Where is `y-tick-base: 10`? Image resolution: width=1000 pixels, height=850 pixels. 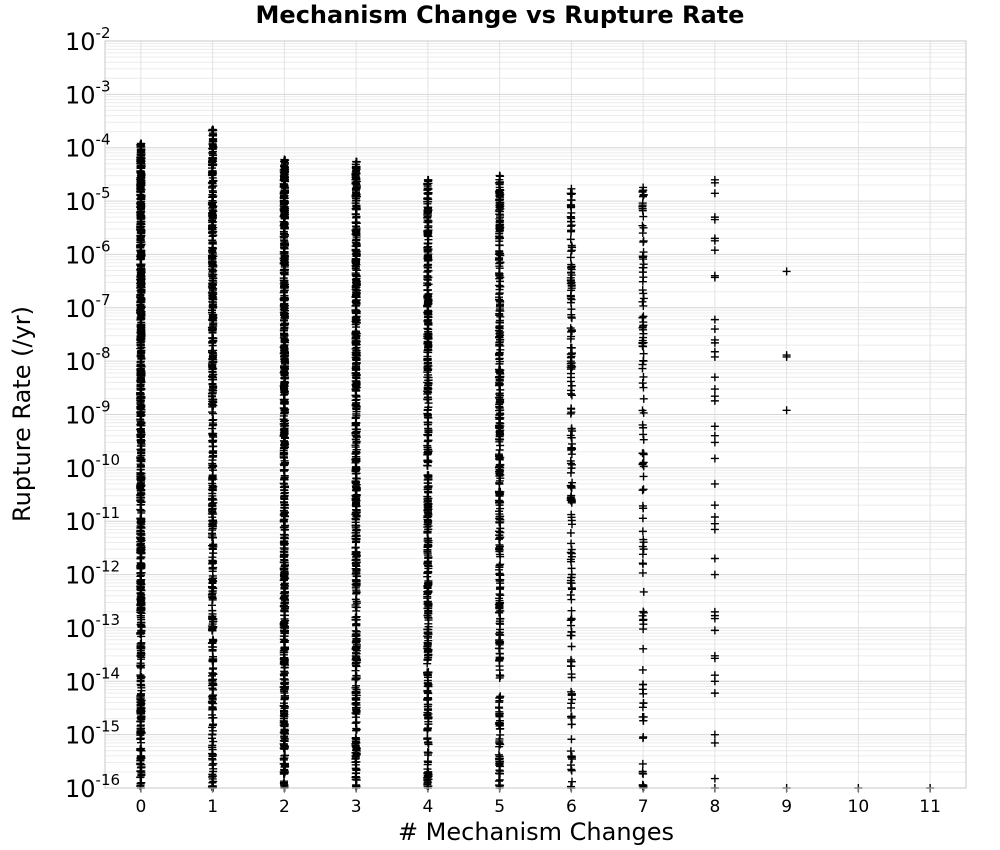 y-tick-base: 10 is located at coordinates (80, 576).